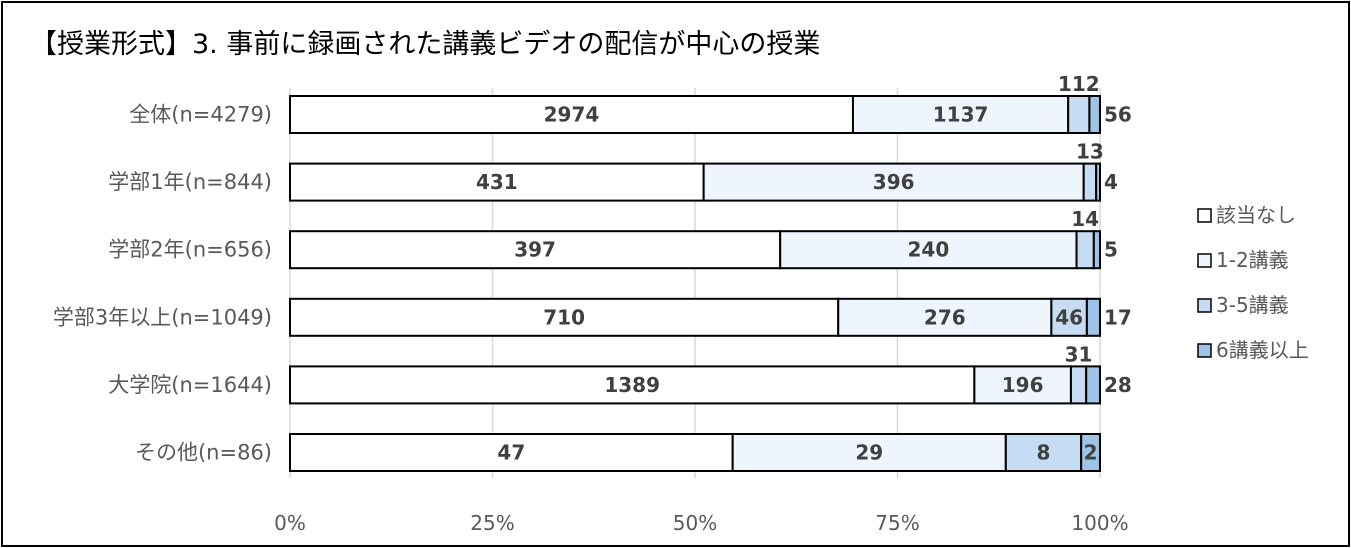 Image resolution: width=1351 pixels, height=548 pixels. I want to click on category-label: その他(n=86), so click(203, 453).